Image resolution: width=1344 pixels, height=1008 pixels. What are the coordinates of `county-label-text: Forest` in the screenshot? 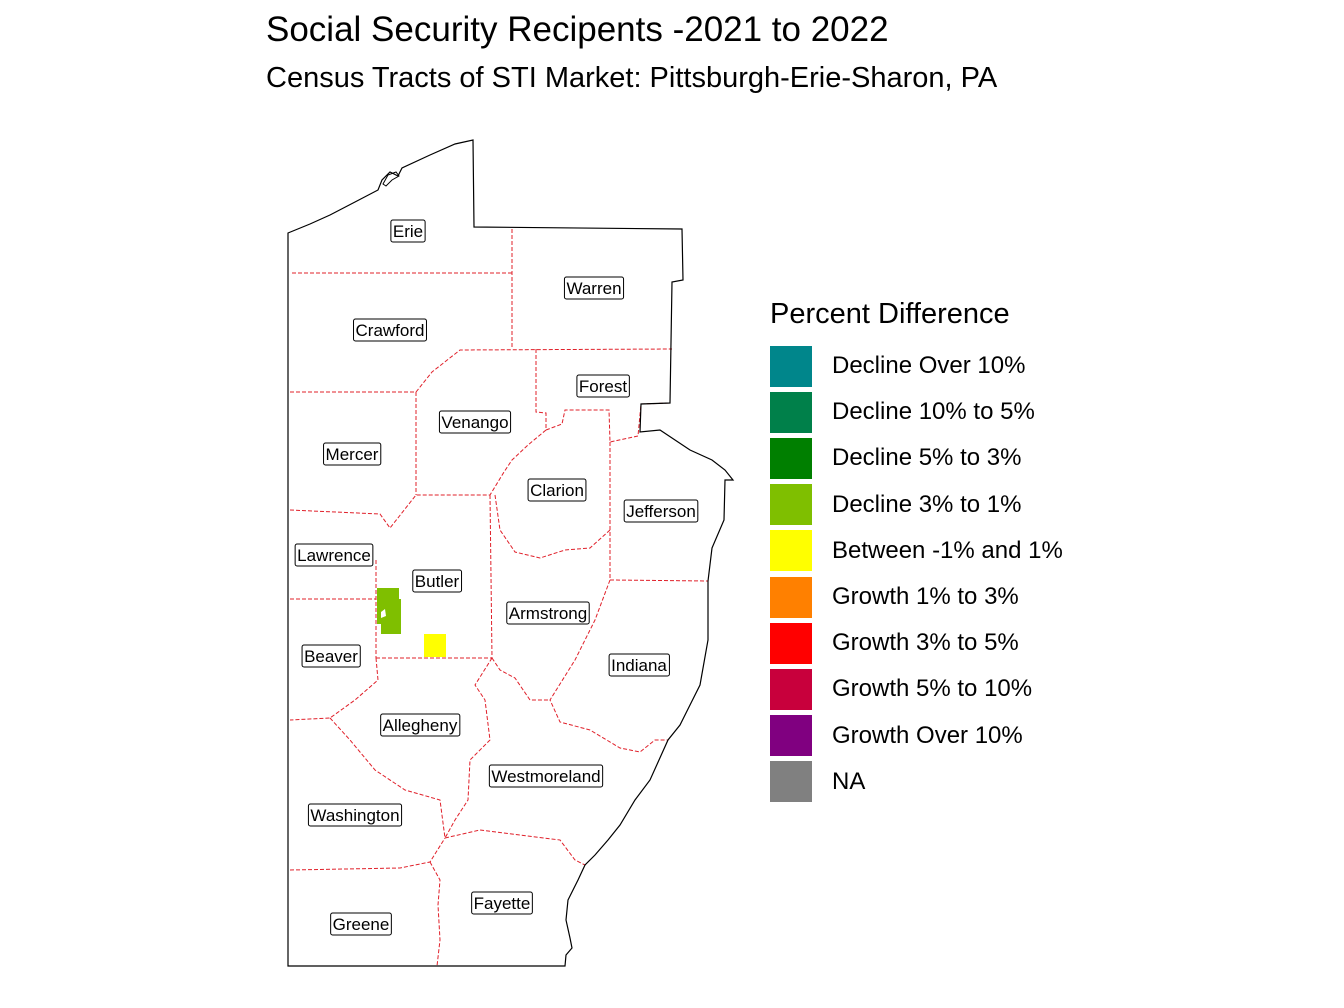 It's located at (603, 386).